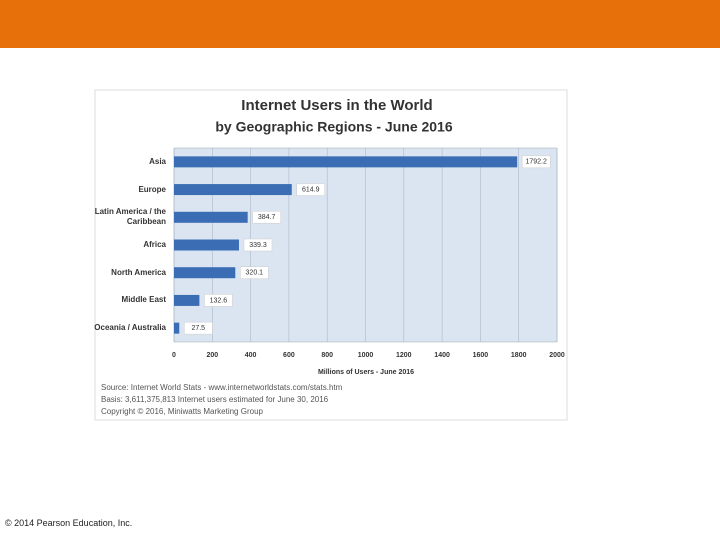 The width and height of the screenshot is (720, 540). What do you see at coordinates (366, 355) in the screenshot?
I see `x-tick-label: 1000` at bounding box center [366, 355].